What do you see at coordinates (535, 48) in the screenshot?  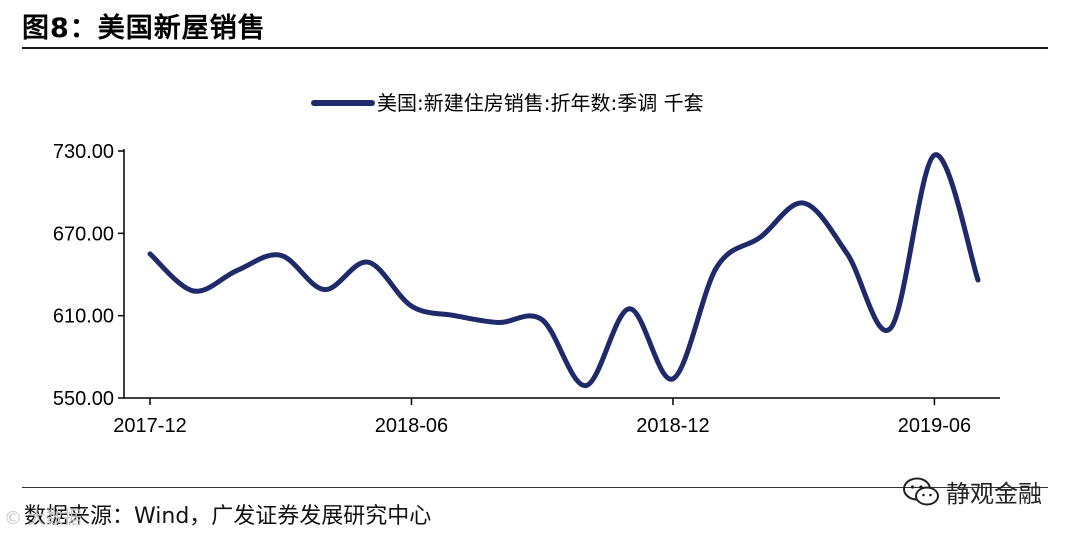 I see `title-divider` at bounding box center [535, 48].